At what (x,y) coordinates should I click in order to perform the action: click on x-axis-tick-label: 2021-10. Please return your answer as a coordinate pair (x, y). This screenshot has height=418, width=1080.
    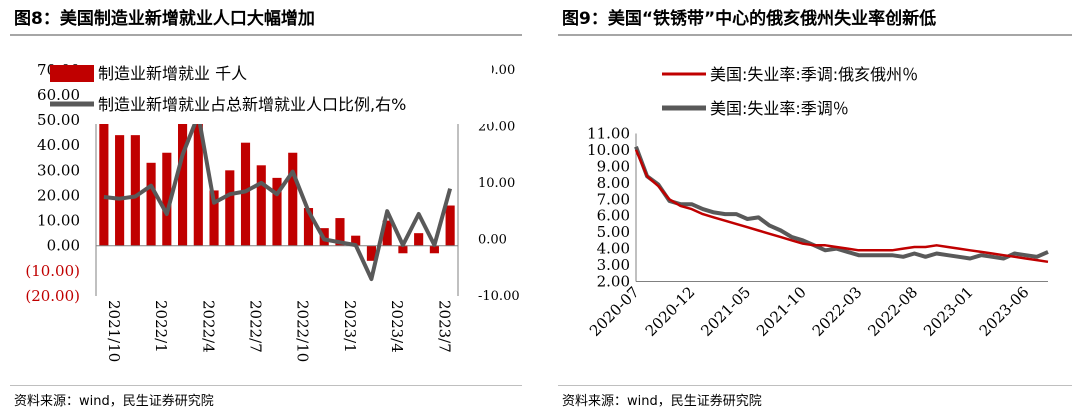
    Looking at the image, I should click on (781, 311).